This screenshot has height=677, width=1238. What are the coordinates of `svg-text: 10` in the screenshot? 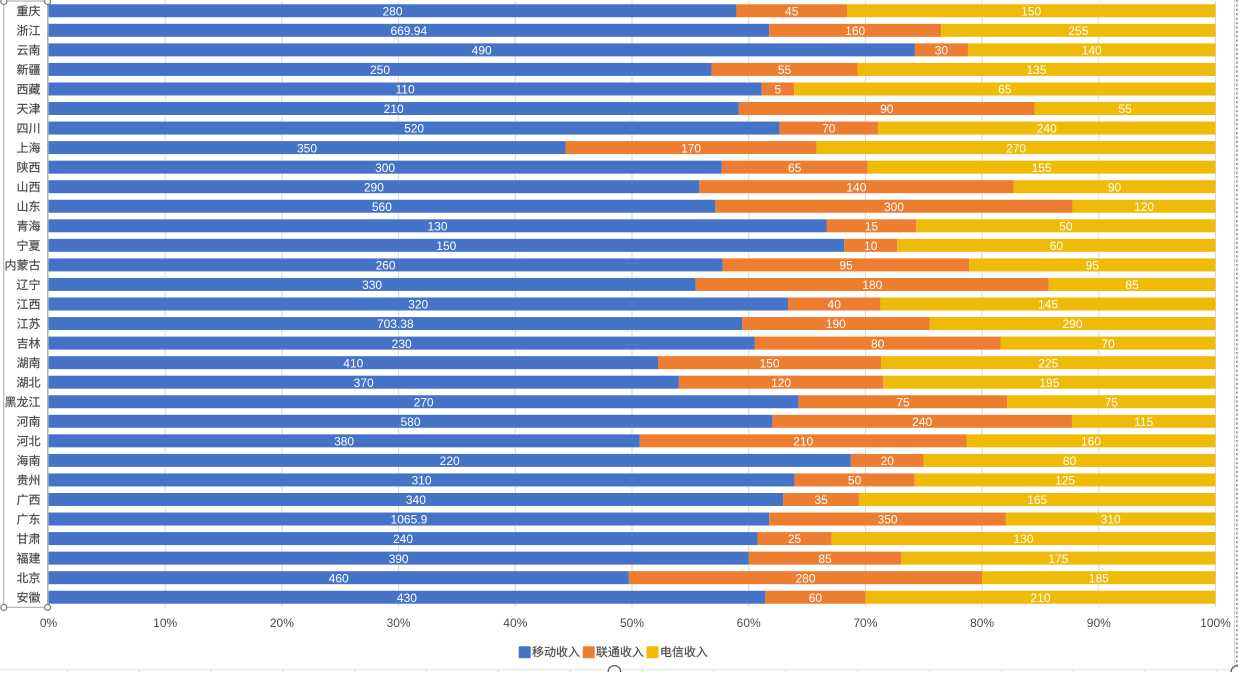 It's located at (871, 246).